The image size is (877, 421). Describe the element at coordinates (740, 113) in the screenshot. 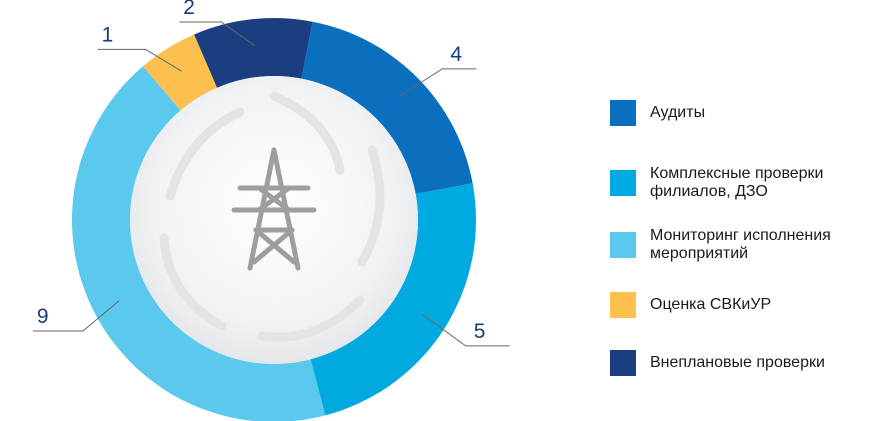

I see `legend-item-1: Аудиты` at that location.